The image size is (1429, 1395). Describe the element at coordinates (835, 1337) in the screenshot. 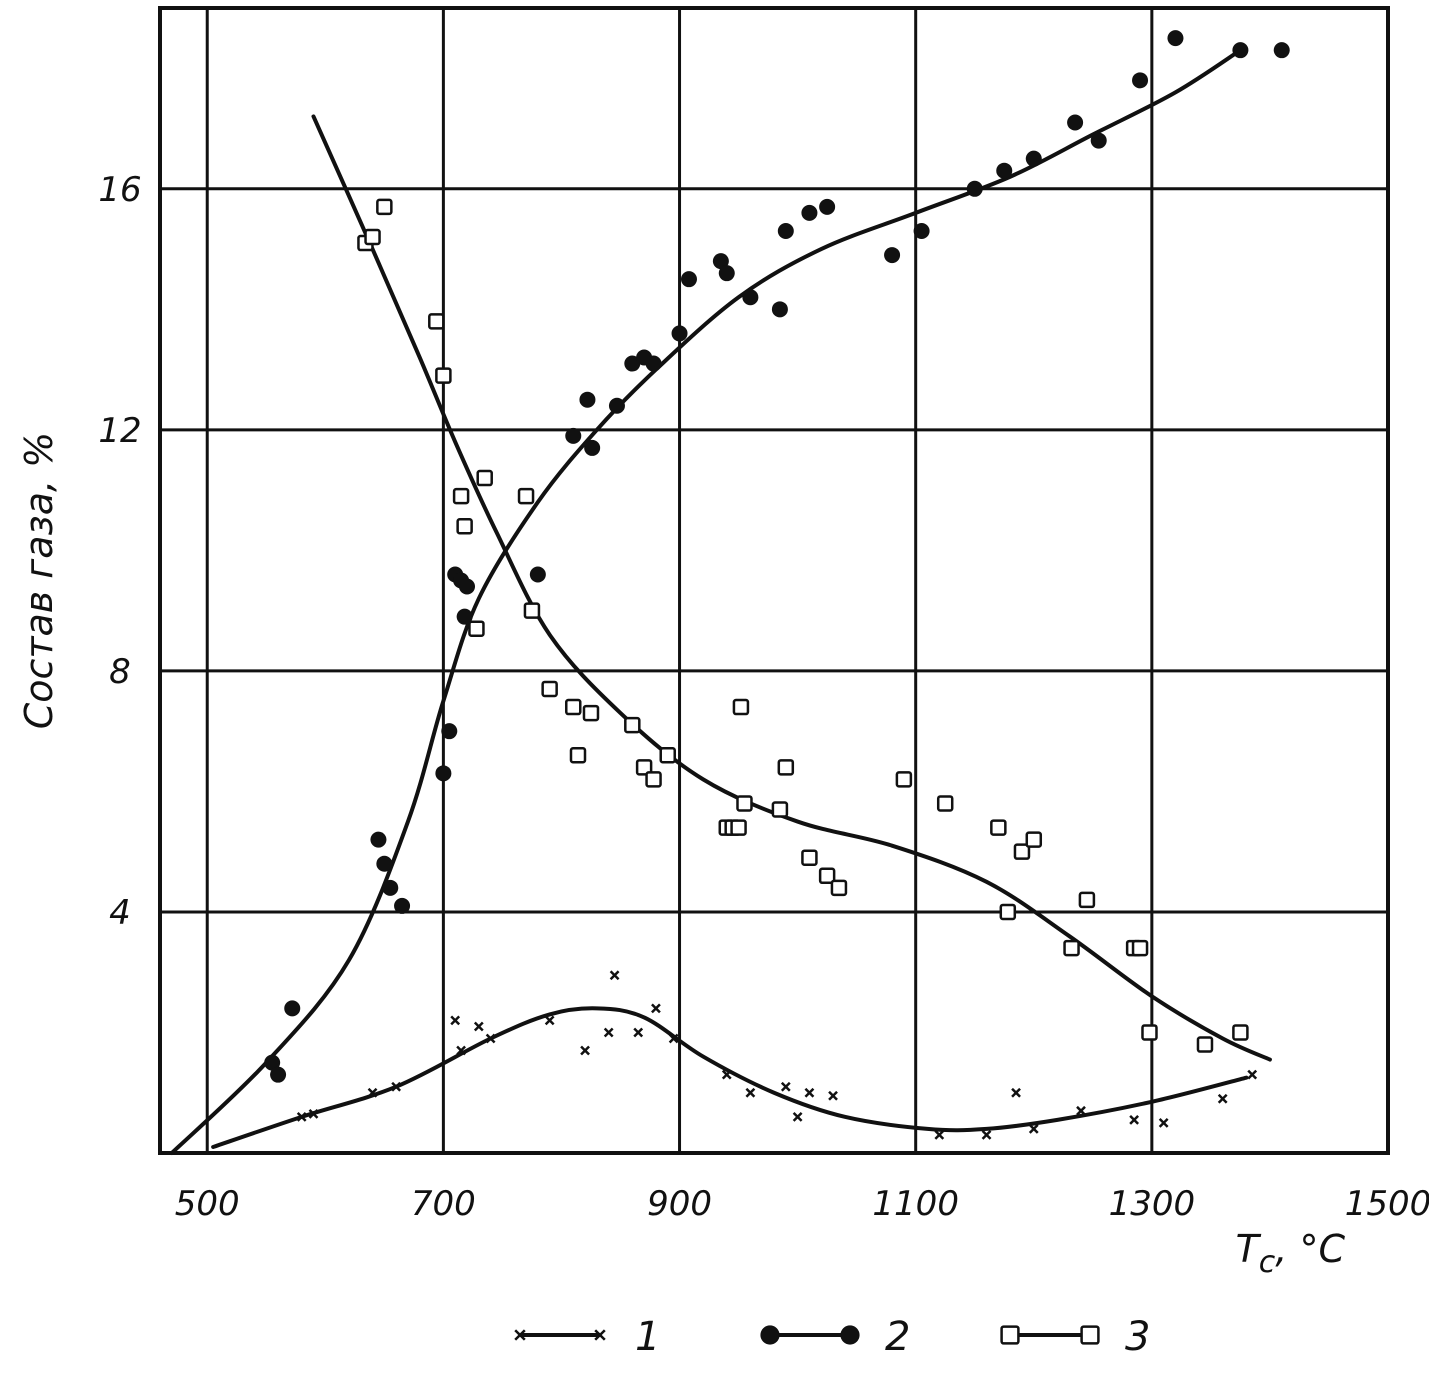

I see `legend-entry-2: 2` at that location.